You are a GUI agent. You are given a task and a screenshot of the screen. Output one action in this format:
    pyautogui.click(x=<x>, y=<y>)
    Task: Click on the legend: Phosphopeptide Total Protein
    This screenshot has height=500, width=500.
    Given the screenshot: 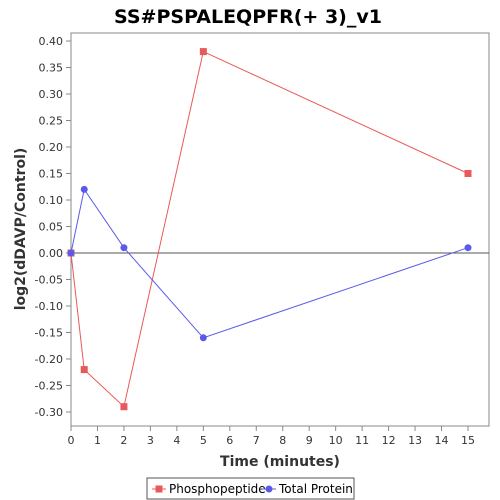 What is the action you would take?
    pyautogui.click(x=250, y=488)
    